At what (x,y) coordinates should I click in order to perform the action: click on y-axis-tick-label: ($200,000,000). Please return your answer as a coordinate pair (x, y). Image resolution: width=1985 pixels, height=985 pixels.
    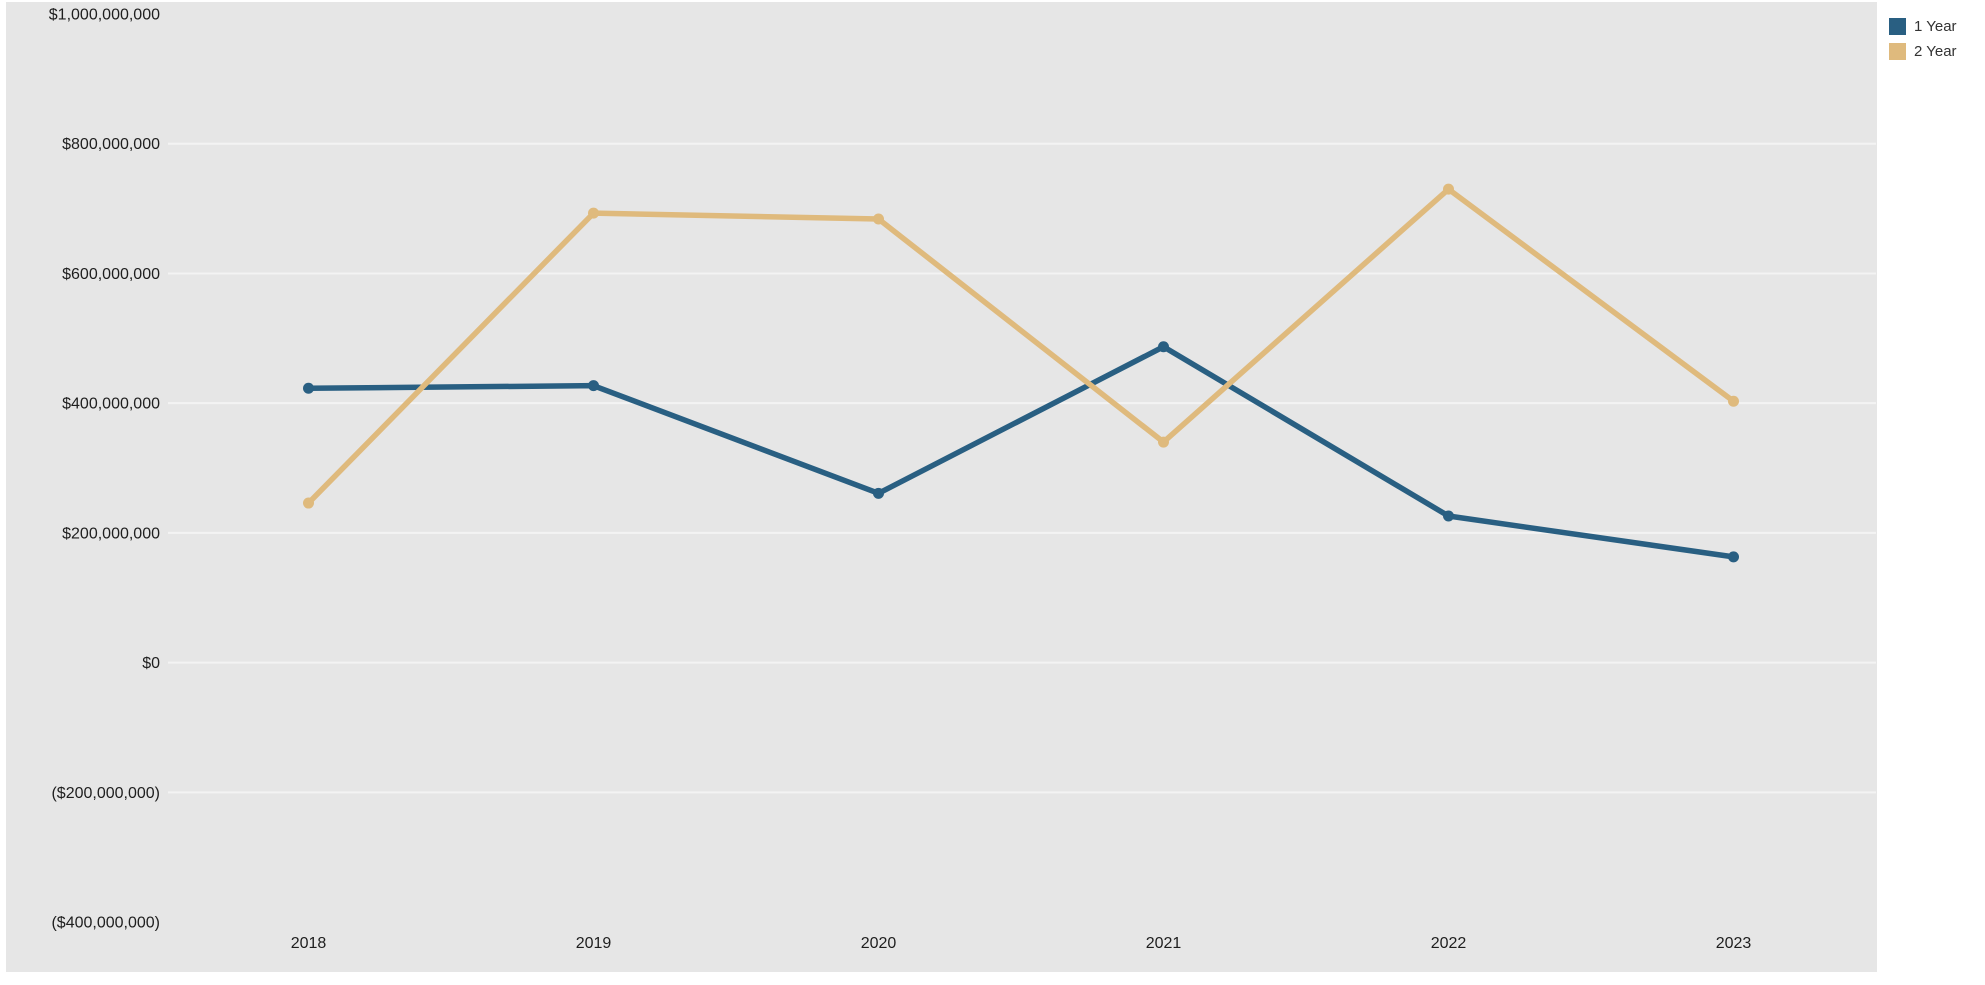
    Looking at the image, I should click on (105, 793).